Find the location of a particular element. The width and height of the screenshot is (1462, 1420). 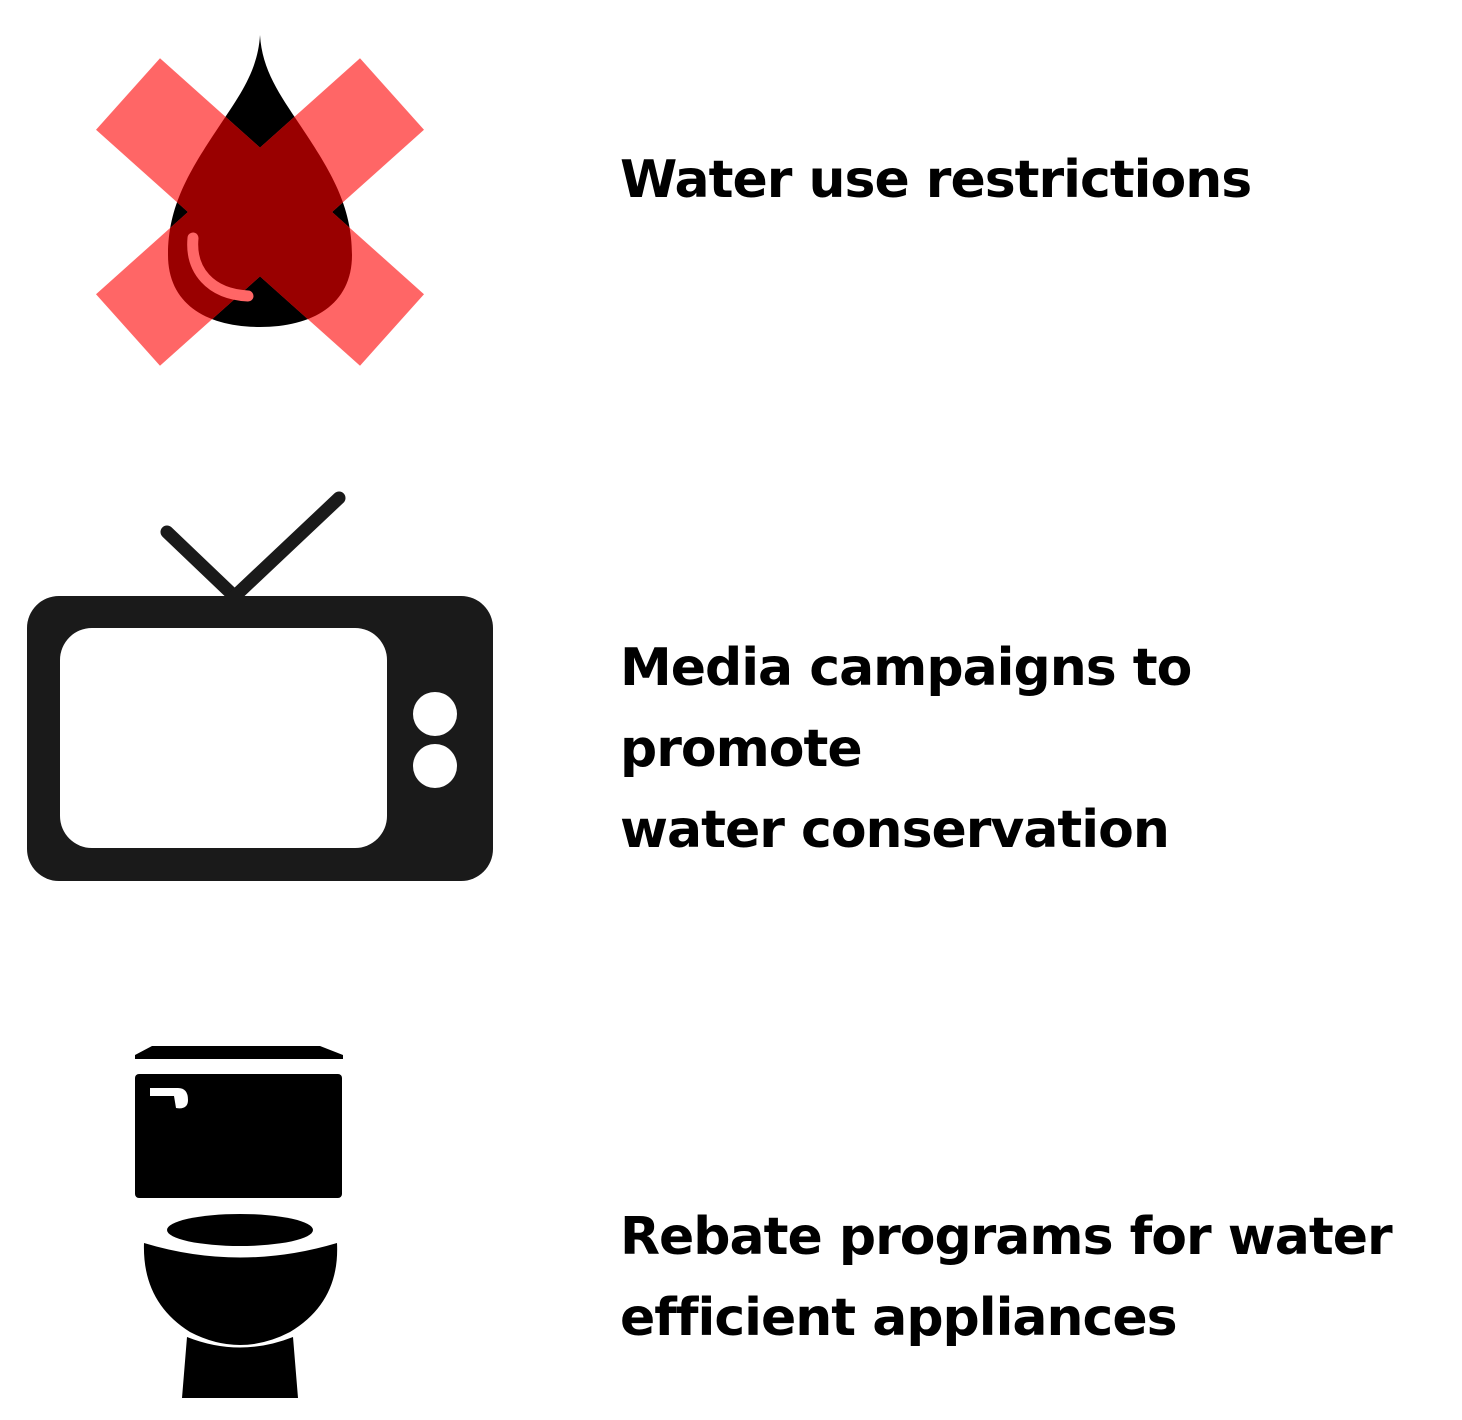

television-icon is located at coordinates (260, 686).